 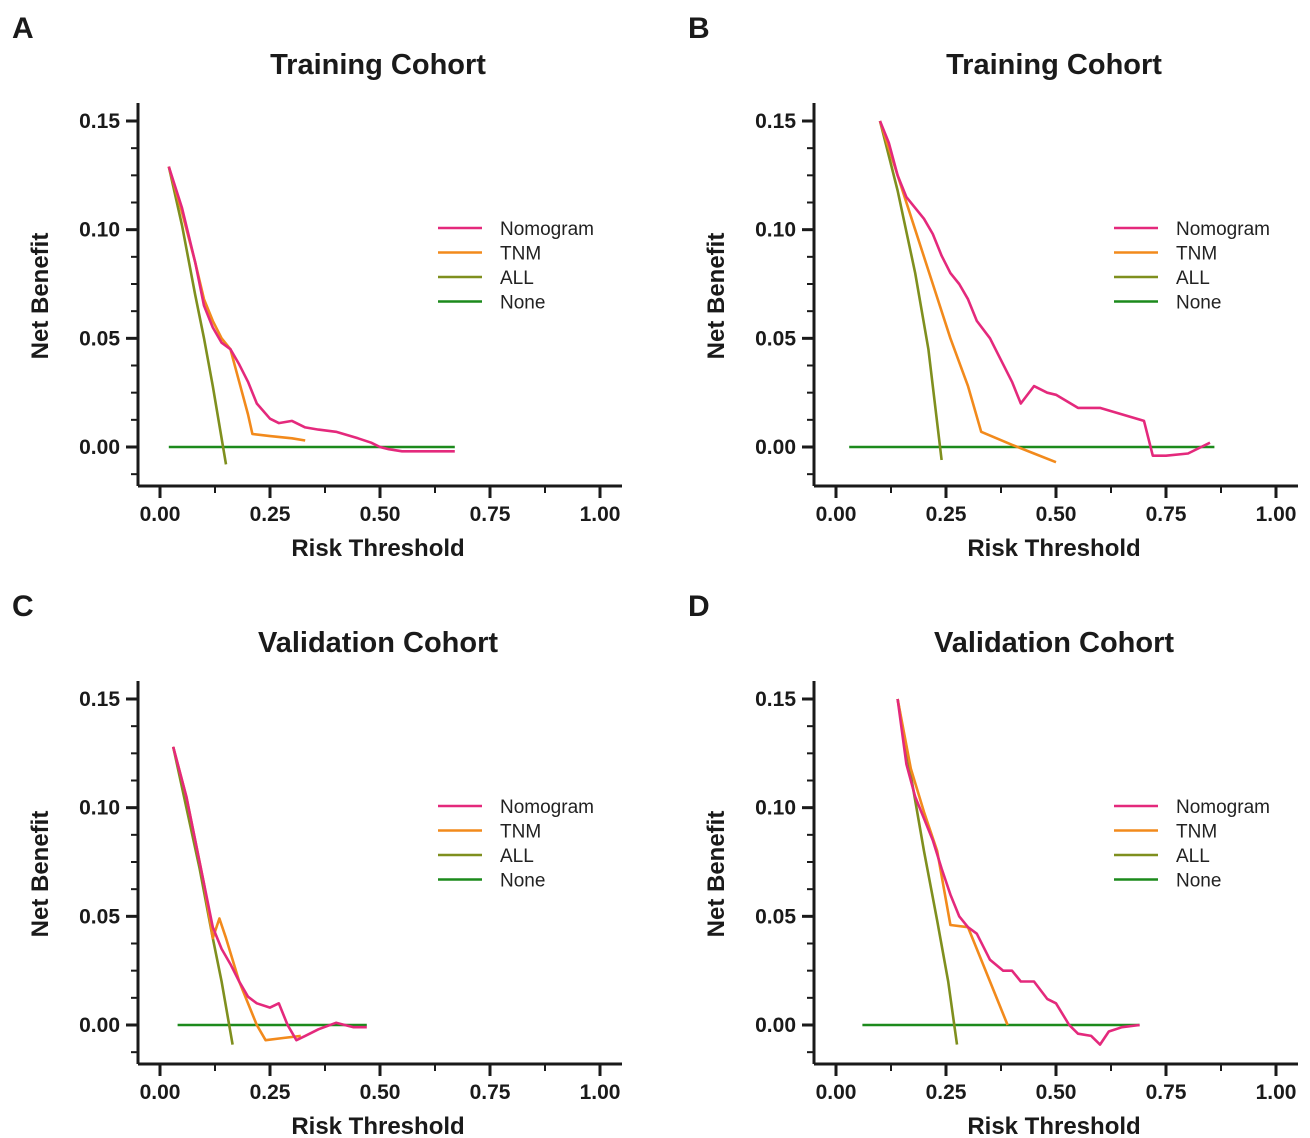 I want to click on panel-letter: C, so click(x=23, y=606).